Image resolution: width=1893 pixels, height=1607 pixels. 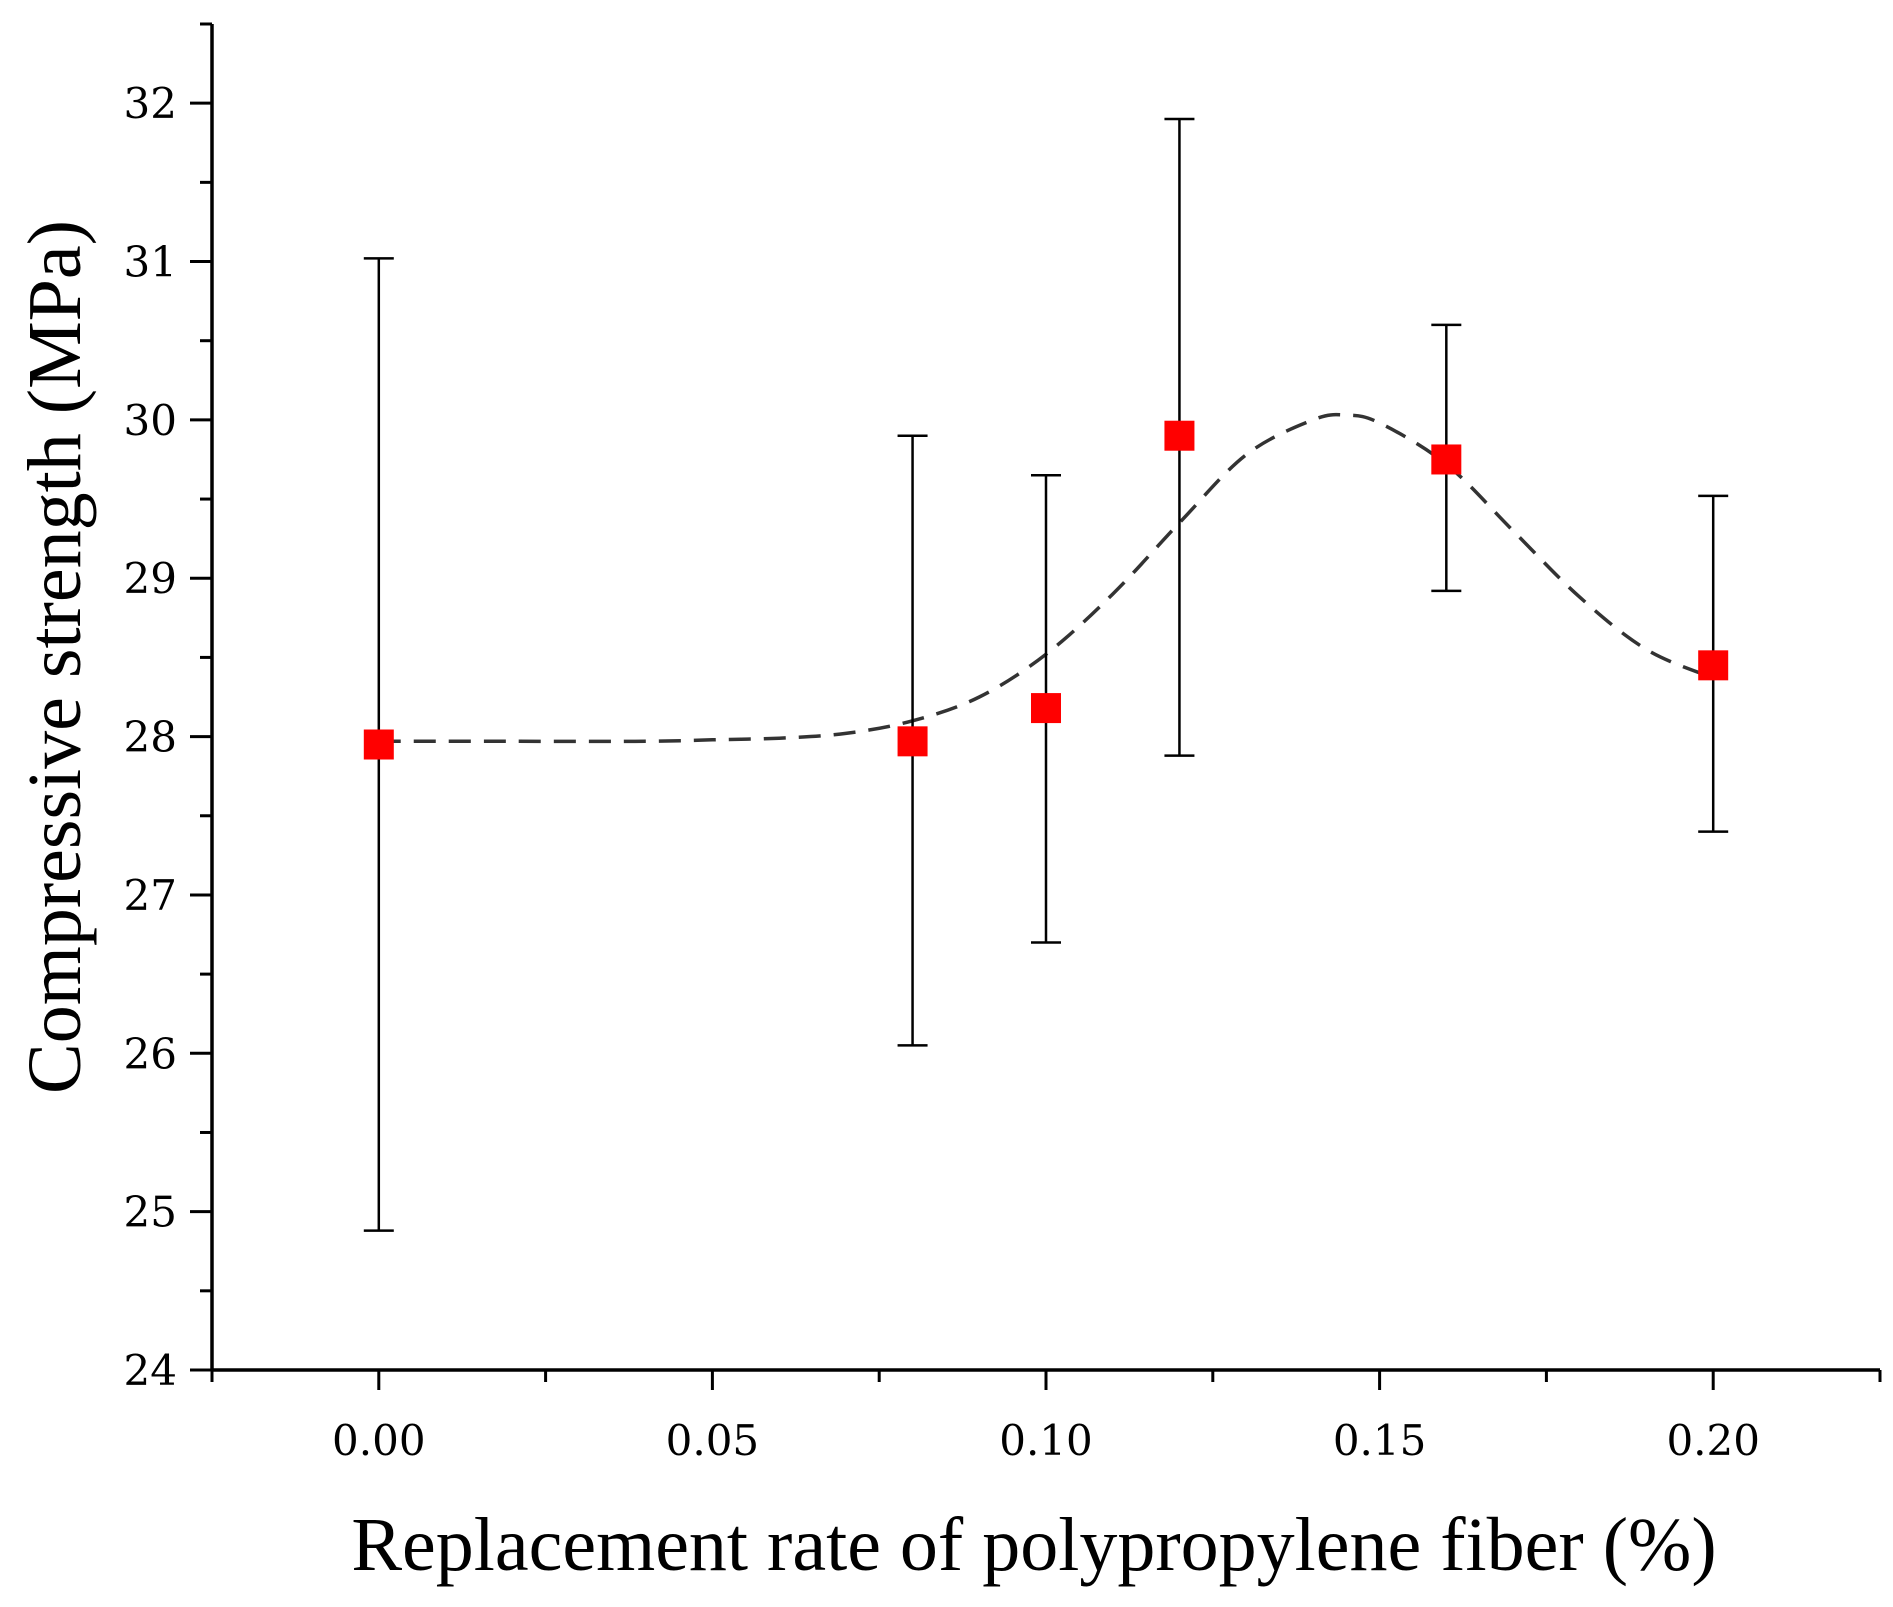 What do you see at coordinates (1046, 1440) in the screenshot?
I see `x-tick-label: 0.10` at bounding box center [1046, 1440].